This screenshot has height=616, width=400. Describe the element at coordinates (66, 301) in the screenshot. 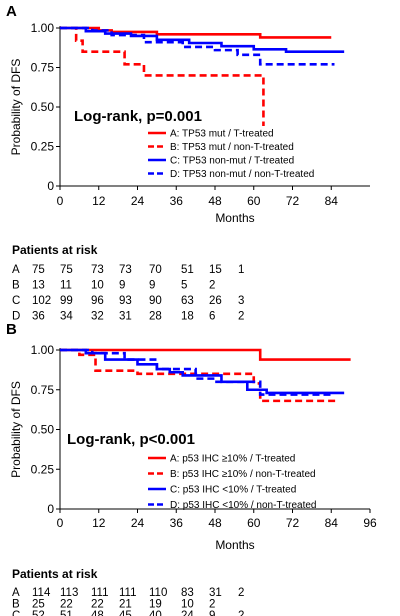

I see `panel-a-risk-cell: 99` at that location.